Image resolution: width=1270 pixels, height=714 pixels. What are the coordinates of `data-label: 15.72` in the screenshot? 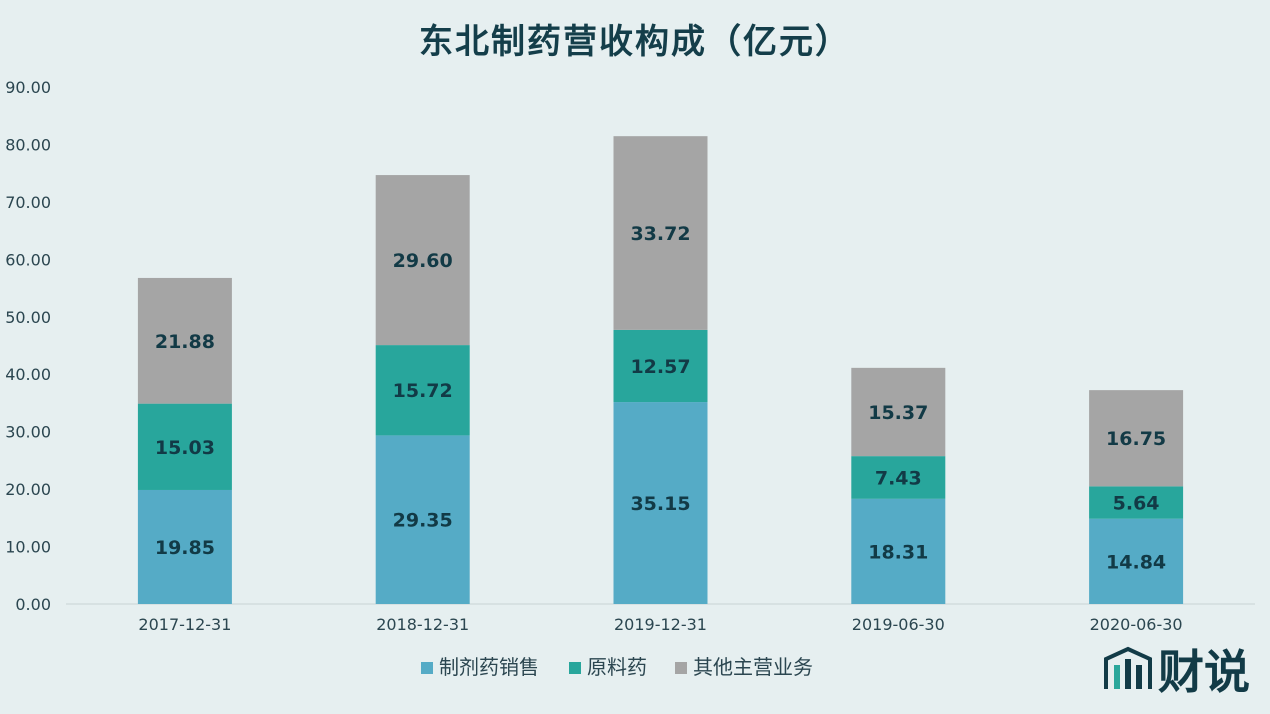 It's located at (423, 391).